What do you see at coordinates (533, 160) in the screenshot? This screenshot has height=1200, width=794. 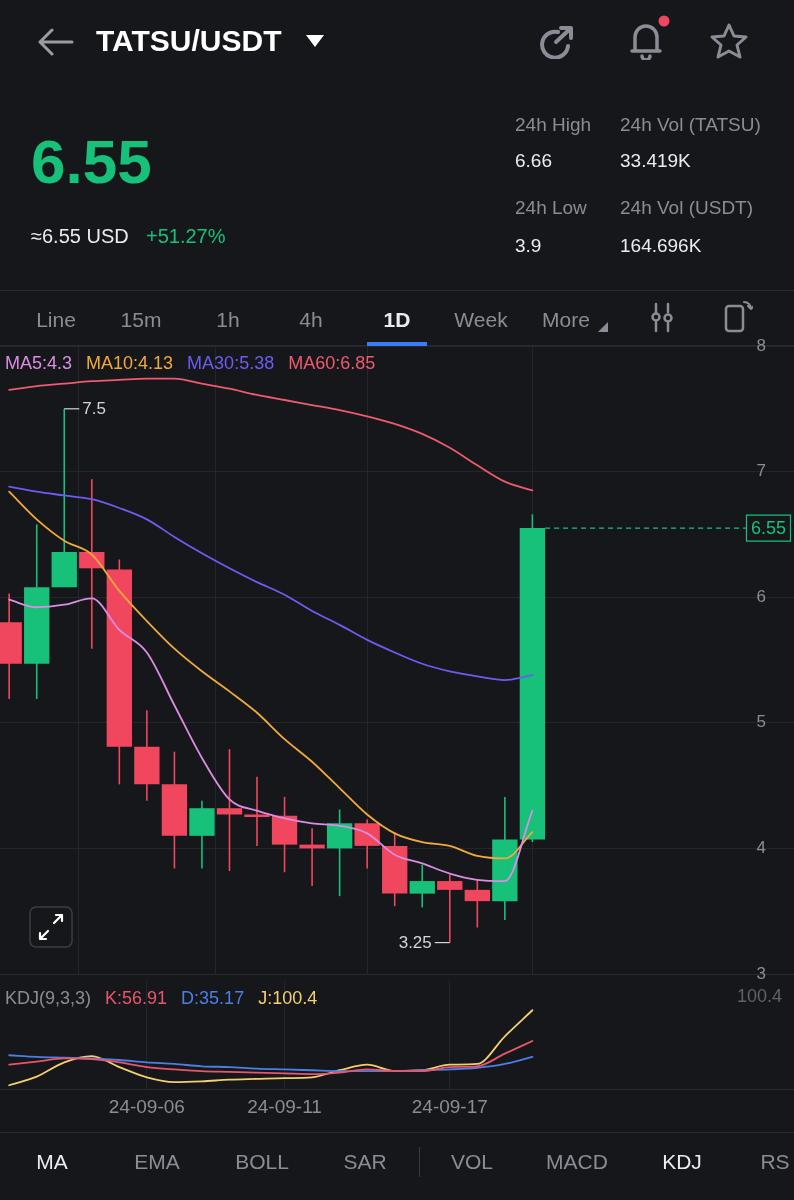 I see `text: 6.66` at bounding box center [533, 160].